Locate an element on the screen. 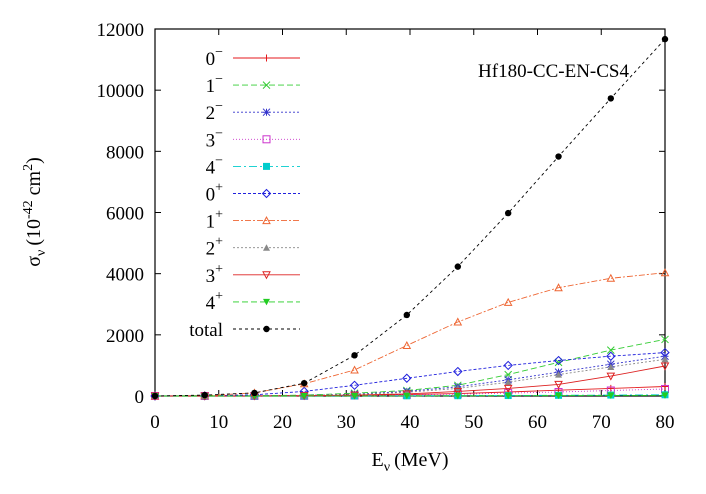 This screenshot has height=494, width=706. x-tick-label: 80 is located at coordinates (665, 422).